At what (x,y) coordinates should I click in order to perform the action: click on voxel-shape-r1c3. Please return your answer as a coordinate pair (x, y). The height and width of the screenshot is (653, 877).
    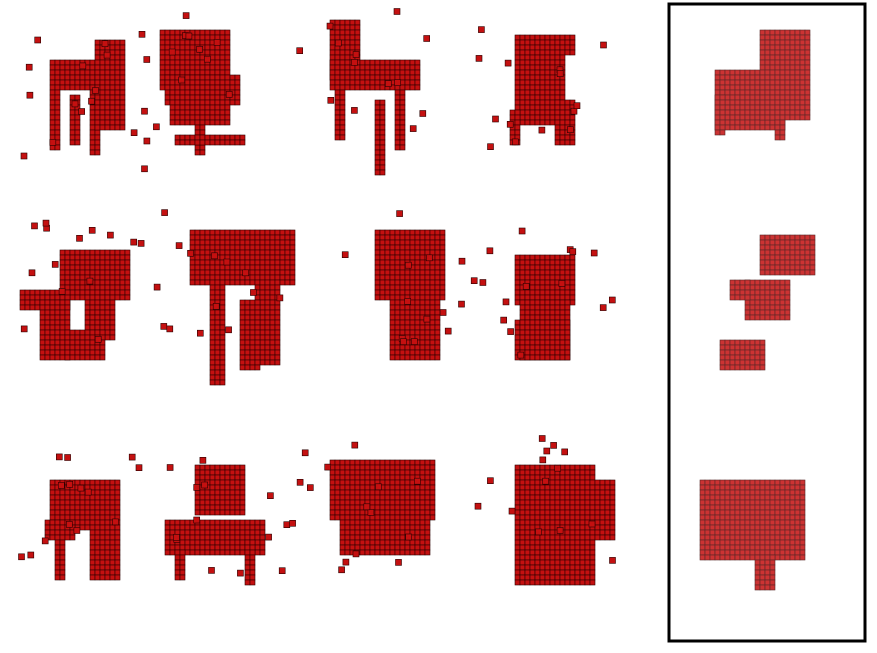
    Looking at the image, I should click on (363, 92).